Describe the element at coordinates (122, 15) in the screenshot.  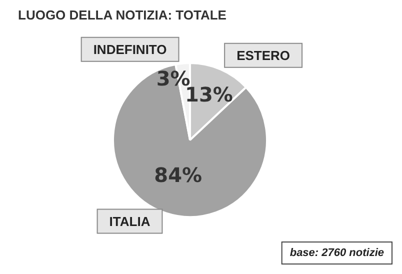
I see `chart-title: LUOGO DELLA NOTIZIA: TOTALE` at that location.